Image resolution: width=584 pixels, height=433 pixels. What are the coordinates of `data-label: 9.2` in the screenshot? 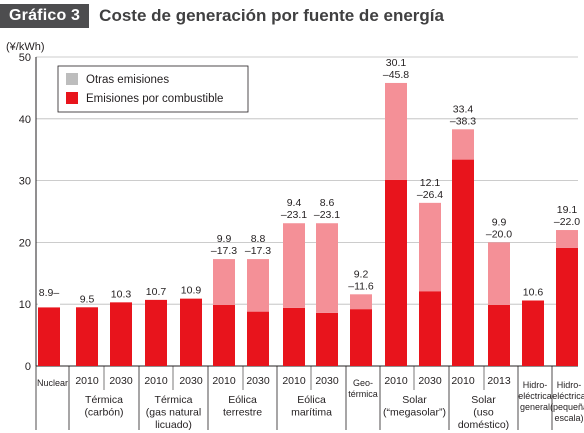 It's located at (361, 274).